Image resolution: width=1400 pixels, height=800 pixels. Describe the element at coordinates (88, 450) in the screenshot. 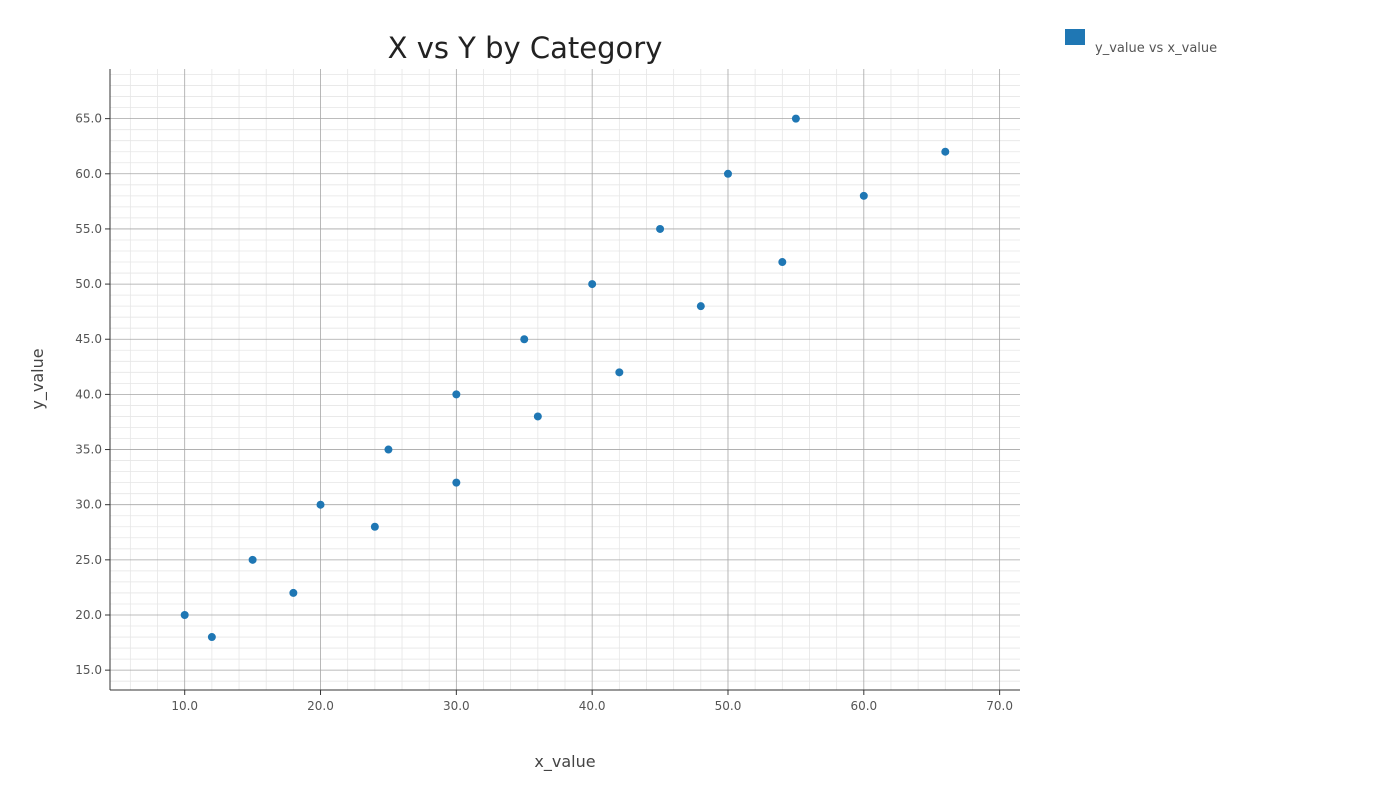

I see `y-tick-label: 35.0` at that location.